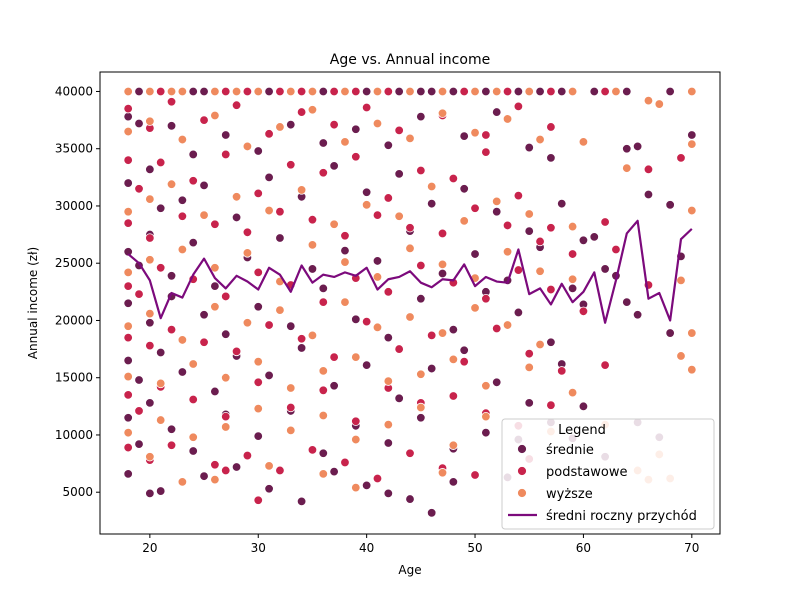 The image size is (800, 600). What do you see at coordinates (74, 435) in the screenshot?
I see `y-tick-label: 10000` at bounding box center [74, 435].